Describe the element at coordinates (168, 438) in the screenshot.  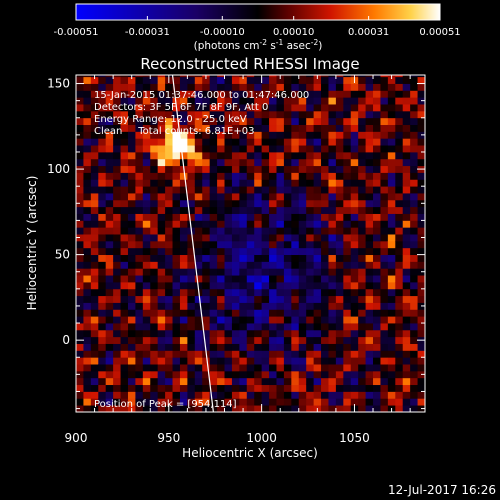
I see `x-tick-label: 950` at that location.